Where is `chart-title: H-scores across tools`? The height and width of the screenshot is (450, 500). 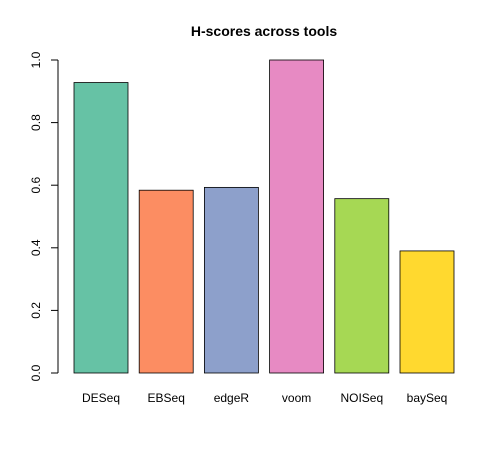 chart-title: H-scores across tools is located at coordinates (264, 31).